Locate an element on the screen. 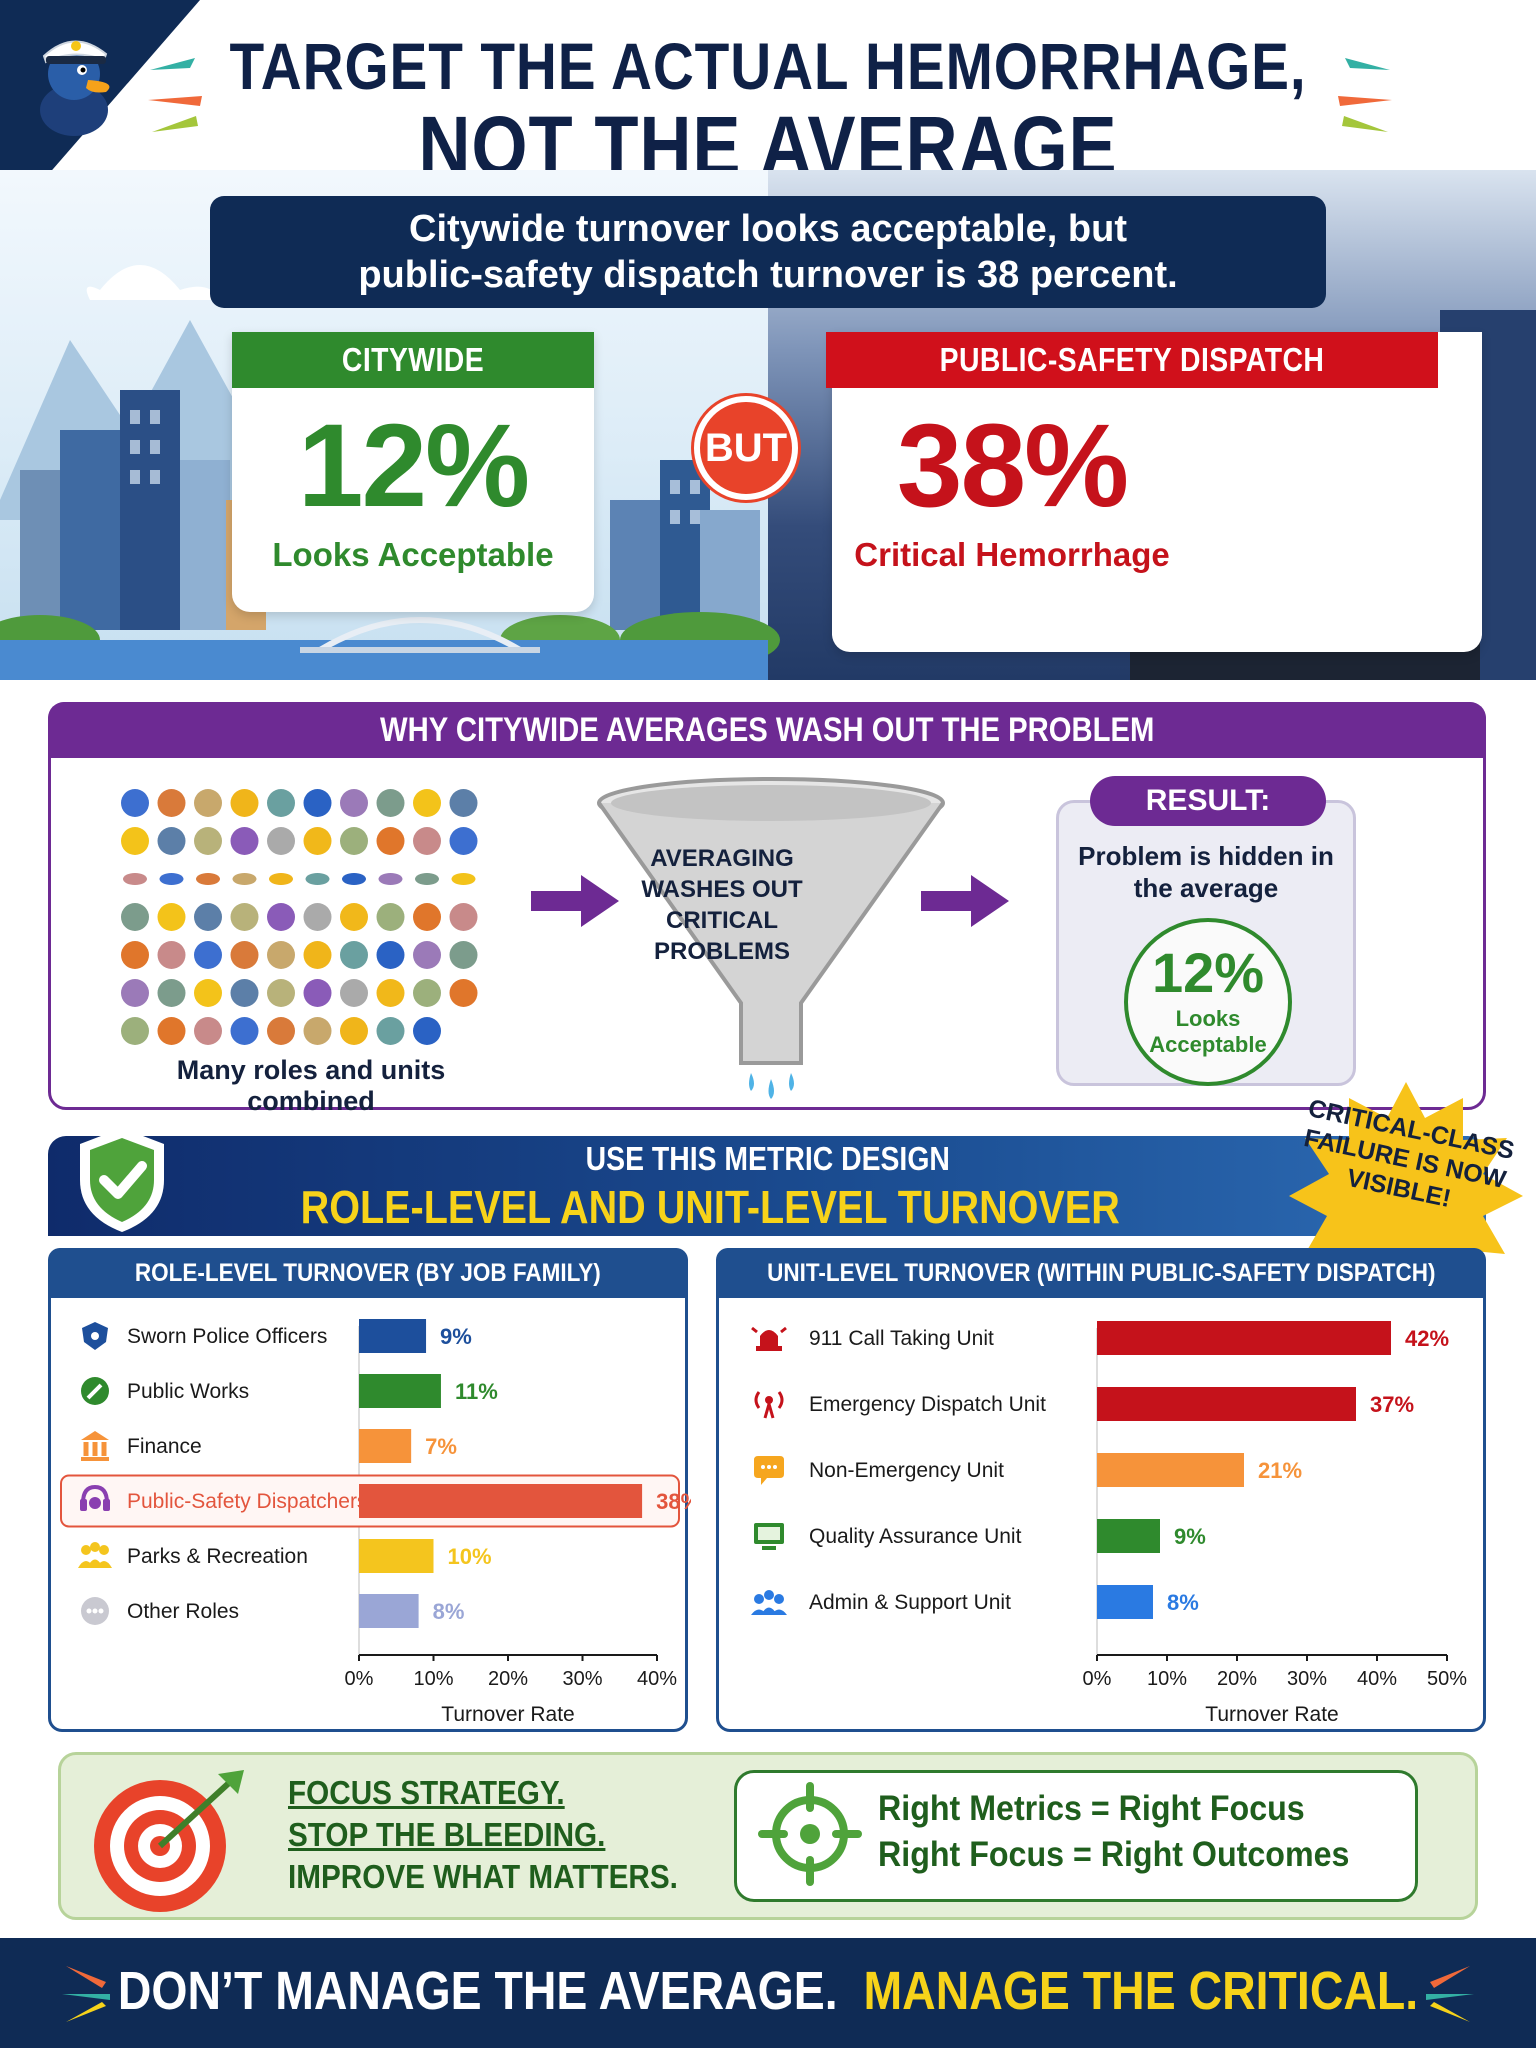 The height and width of the screenshot is (2048, 1536). focus-line1: FOCUS STRATEGY. is located at coordinates (426, 1792).